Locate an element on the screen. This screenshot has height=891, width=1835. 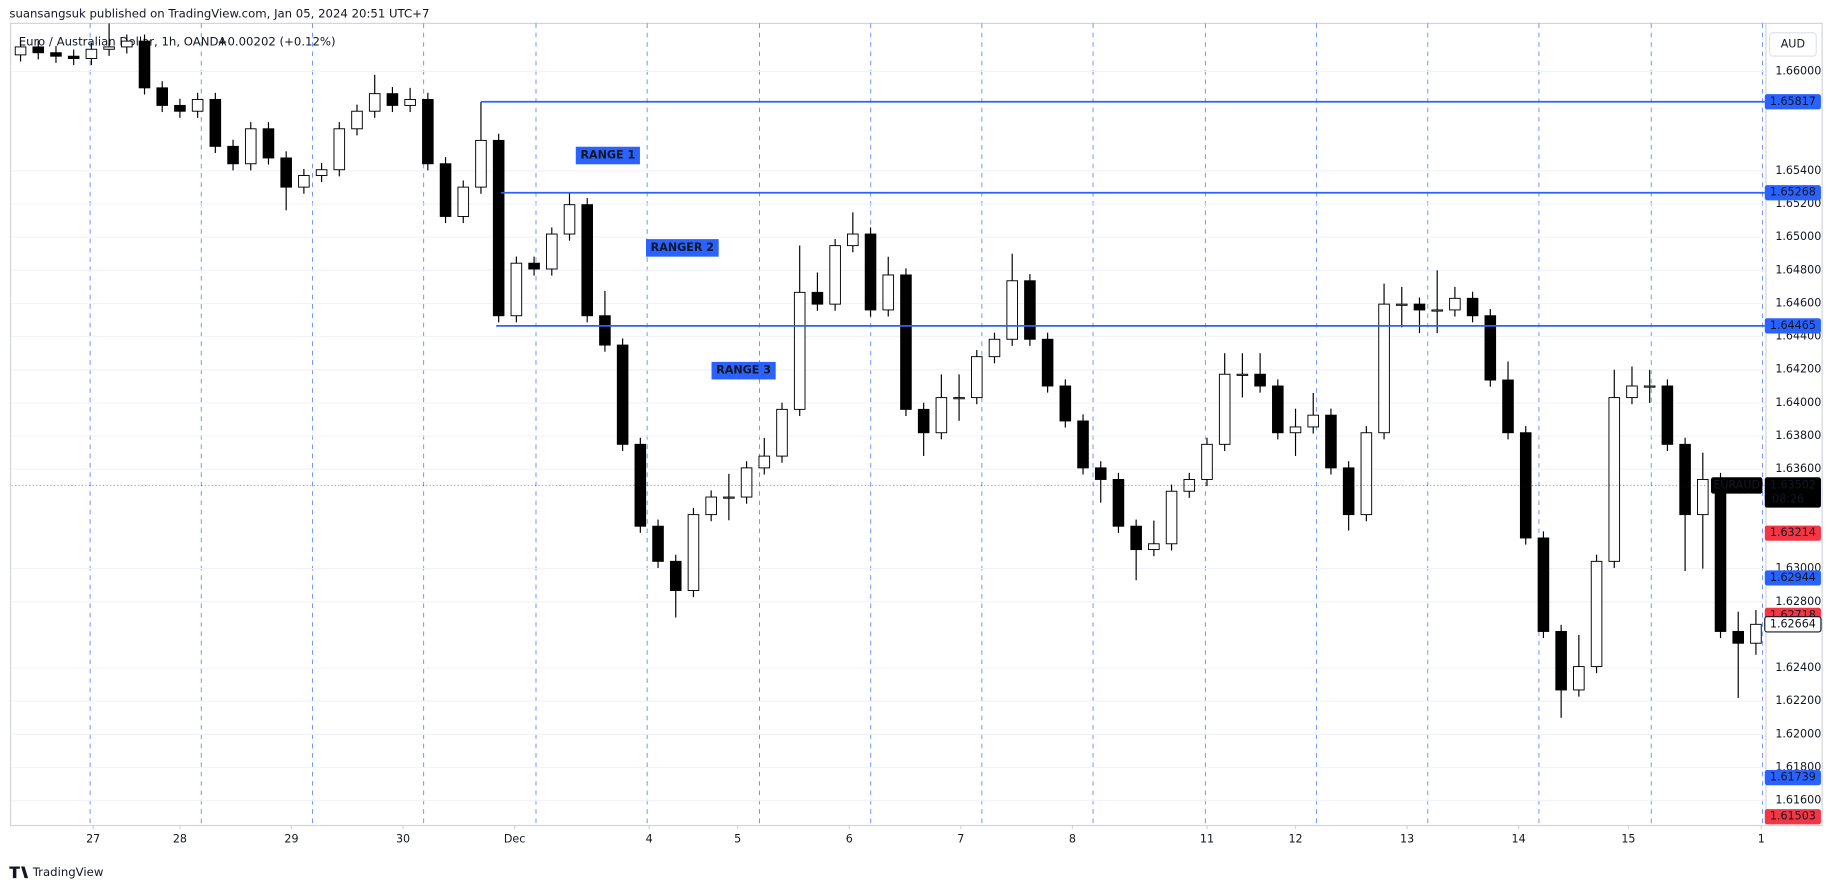
brand-logo is located at coordinates (19, 872).